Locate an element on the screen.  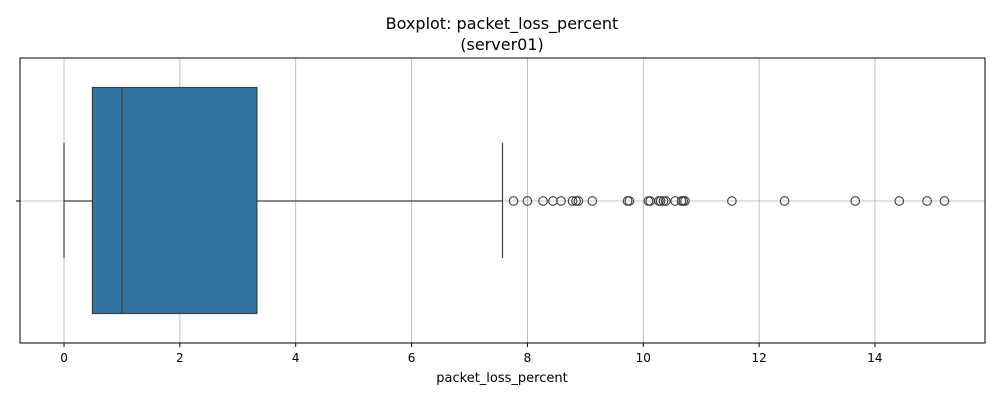
x-tick-label: 10 is located at coordinates (643, 358).